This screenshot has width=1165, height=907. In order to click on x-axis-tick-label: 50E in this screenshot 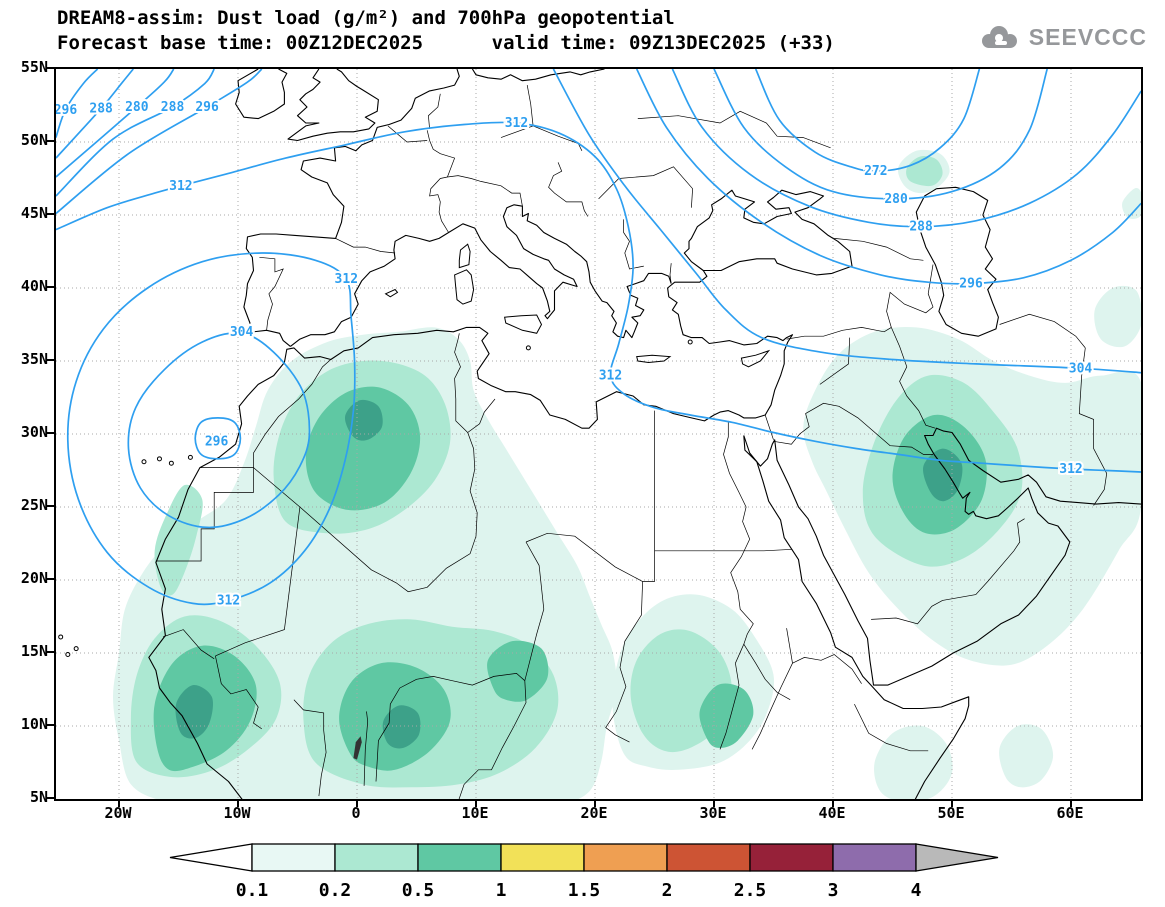, I will do `click(951, 813)`.